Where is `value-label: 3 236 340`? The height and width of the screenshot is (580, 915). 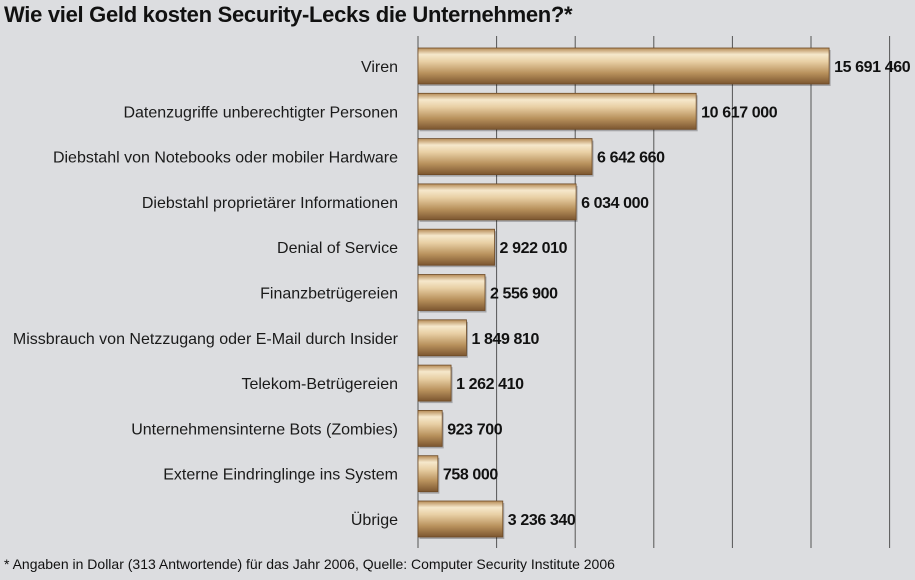 value-label: 3 236 340 is located at coordinates (542, 520).